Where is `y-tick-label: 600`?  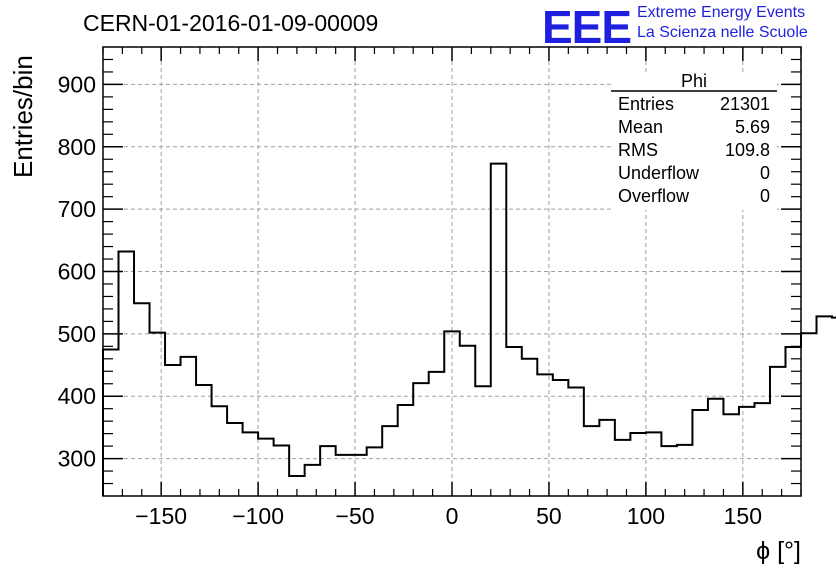
y-tick-label: 600 is located at coordinates (77, 272).